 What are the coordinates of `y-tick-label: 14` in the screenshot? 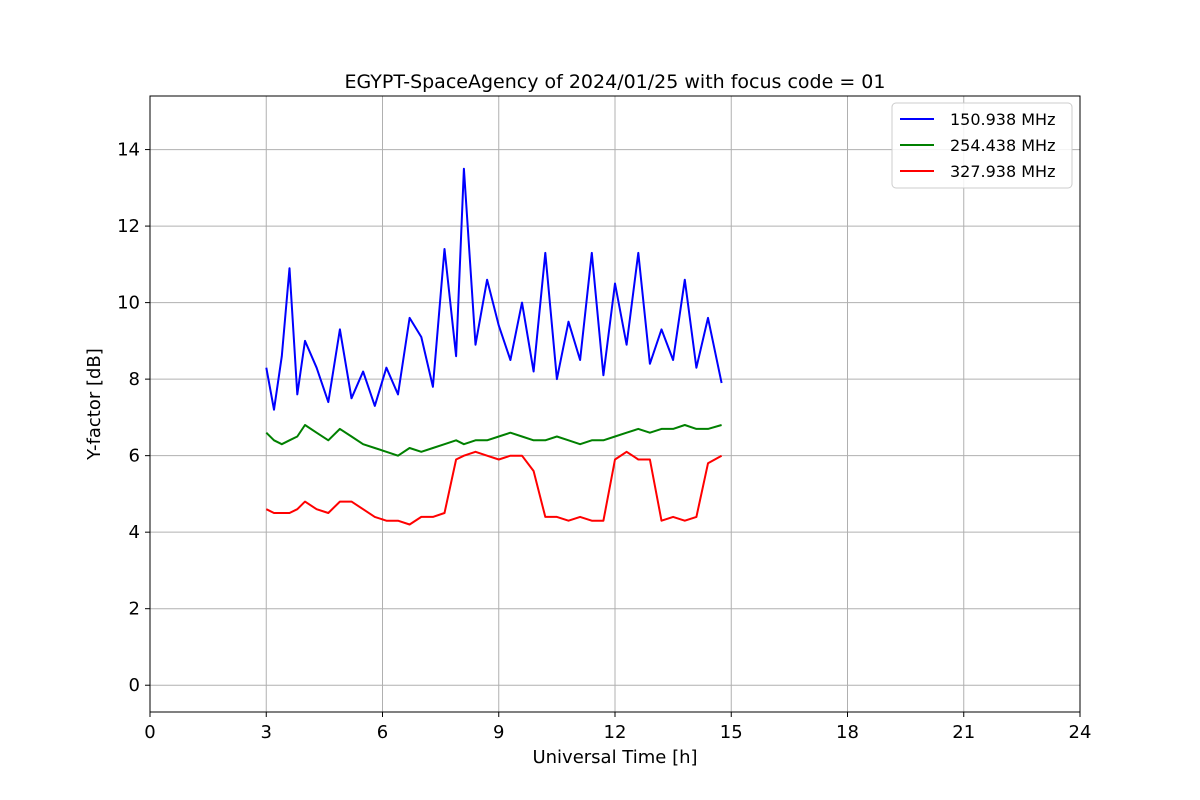 It's located at (128, 150).